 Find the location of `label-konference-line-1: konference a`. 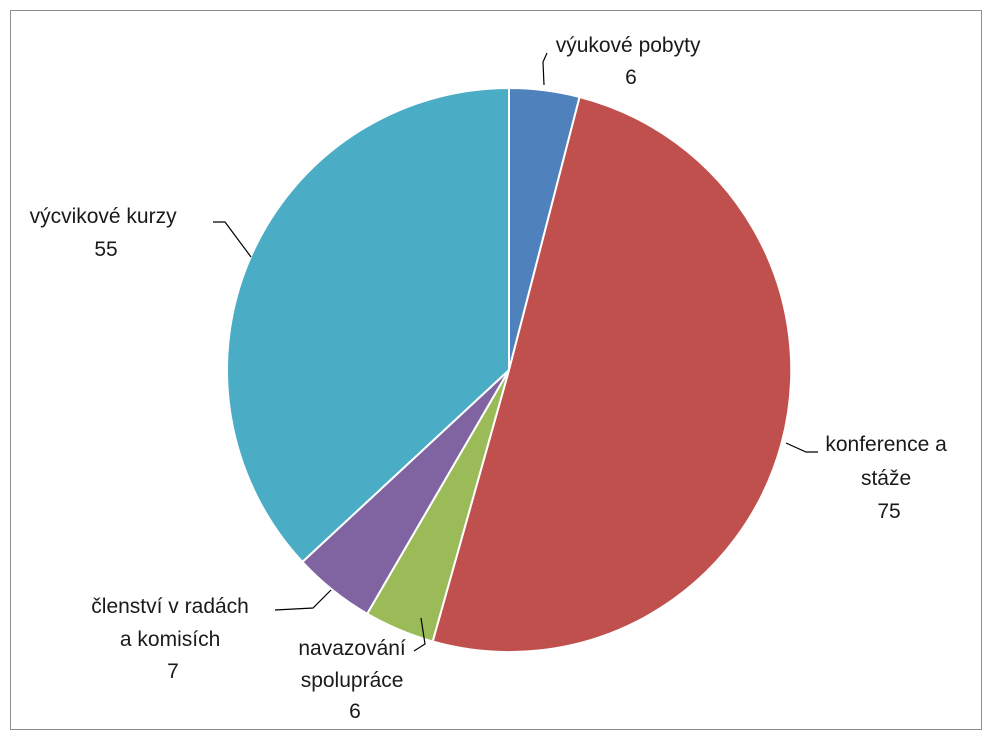

label-konference-line-1: konference a is located at coordinates (886, 444).